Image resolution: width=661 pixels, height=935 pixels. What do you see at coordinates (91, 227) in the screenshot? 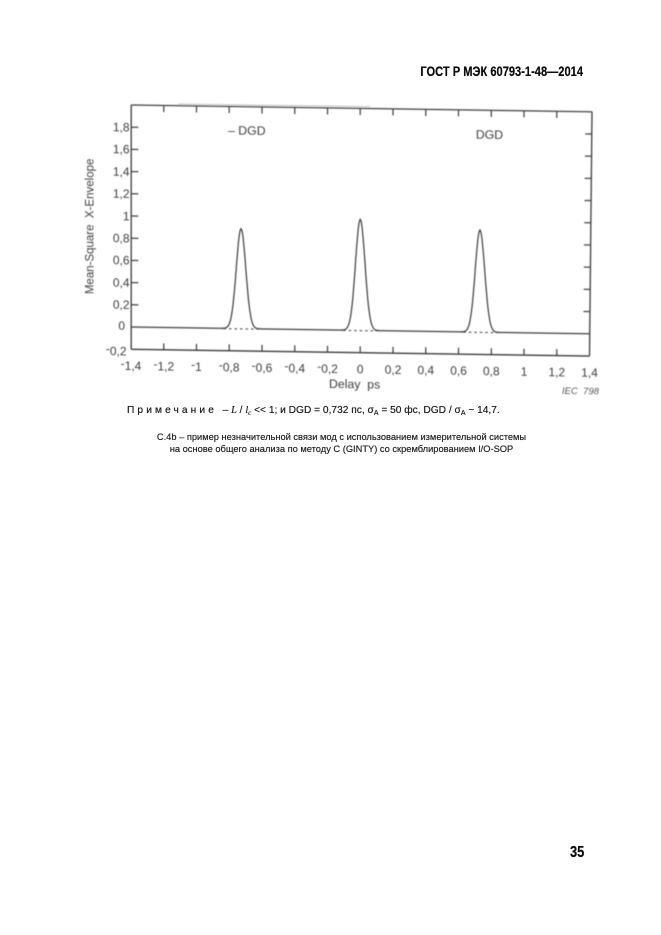
I see `svg-text: Mean-Square X-Envelope` at bounding box center [91, 227].